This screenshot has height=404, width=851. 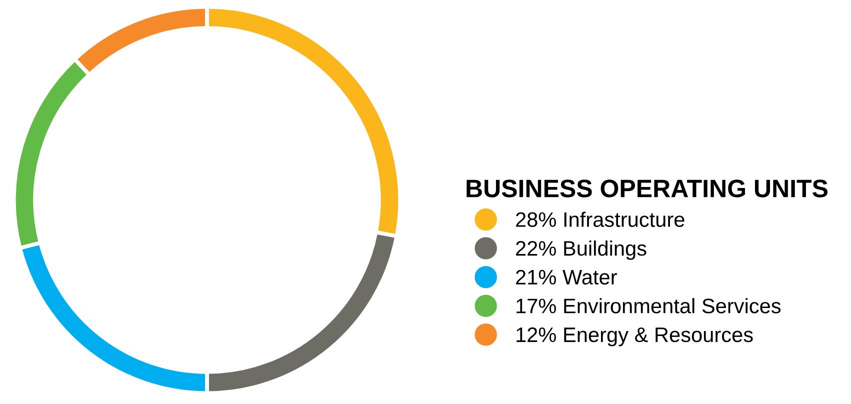 What do you see at coordinates (647, 189) in the screenshot?
I see `legend-title: BUSINESS OPERATING UNITS` at bounding box center [647, 189].